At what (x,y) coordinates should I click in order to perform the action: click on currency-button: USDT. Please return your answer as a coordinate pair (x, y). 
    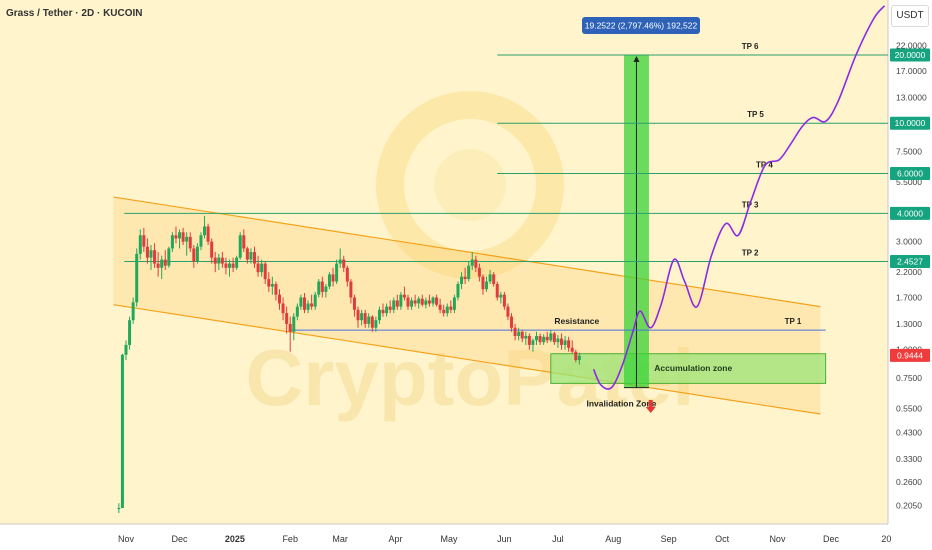
    Looking at the image, I should click on (910, 16).